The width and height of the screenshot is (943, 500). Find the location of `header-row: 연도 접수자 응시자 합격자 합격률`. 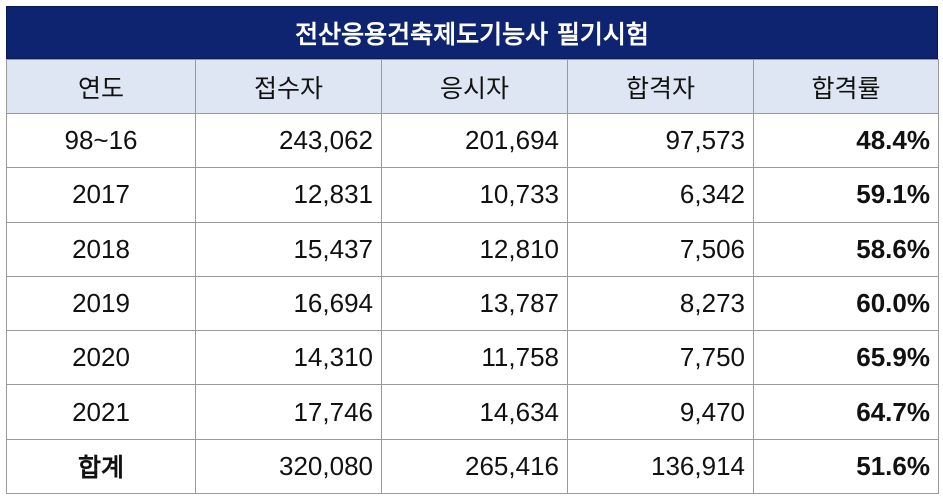

header-row: 연도 접수자 응시자 합격자 합격률 is located at coordinates (472, 86).